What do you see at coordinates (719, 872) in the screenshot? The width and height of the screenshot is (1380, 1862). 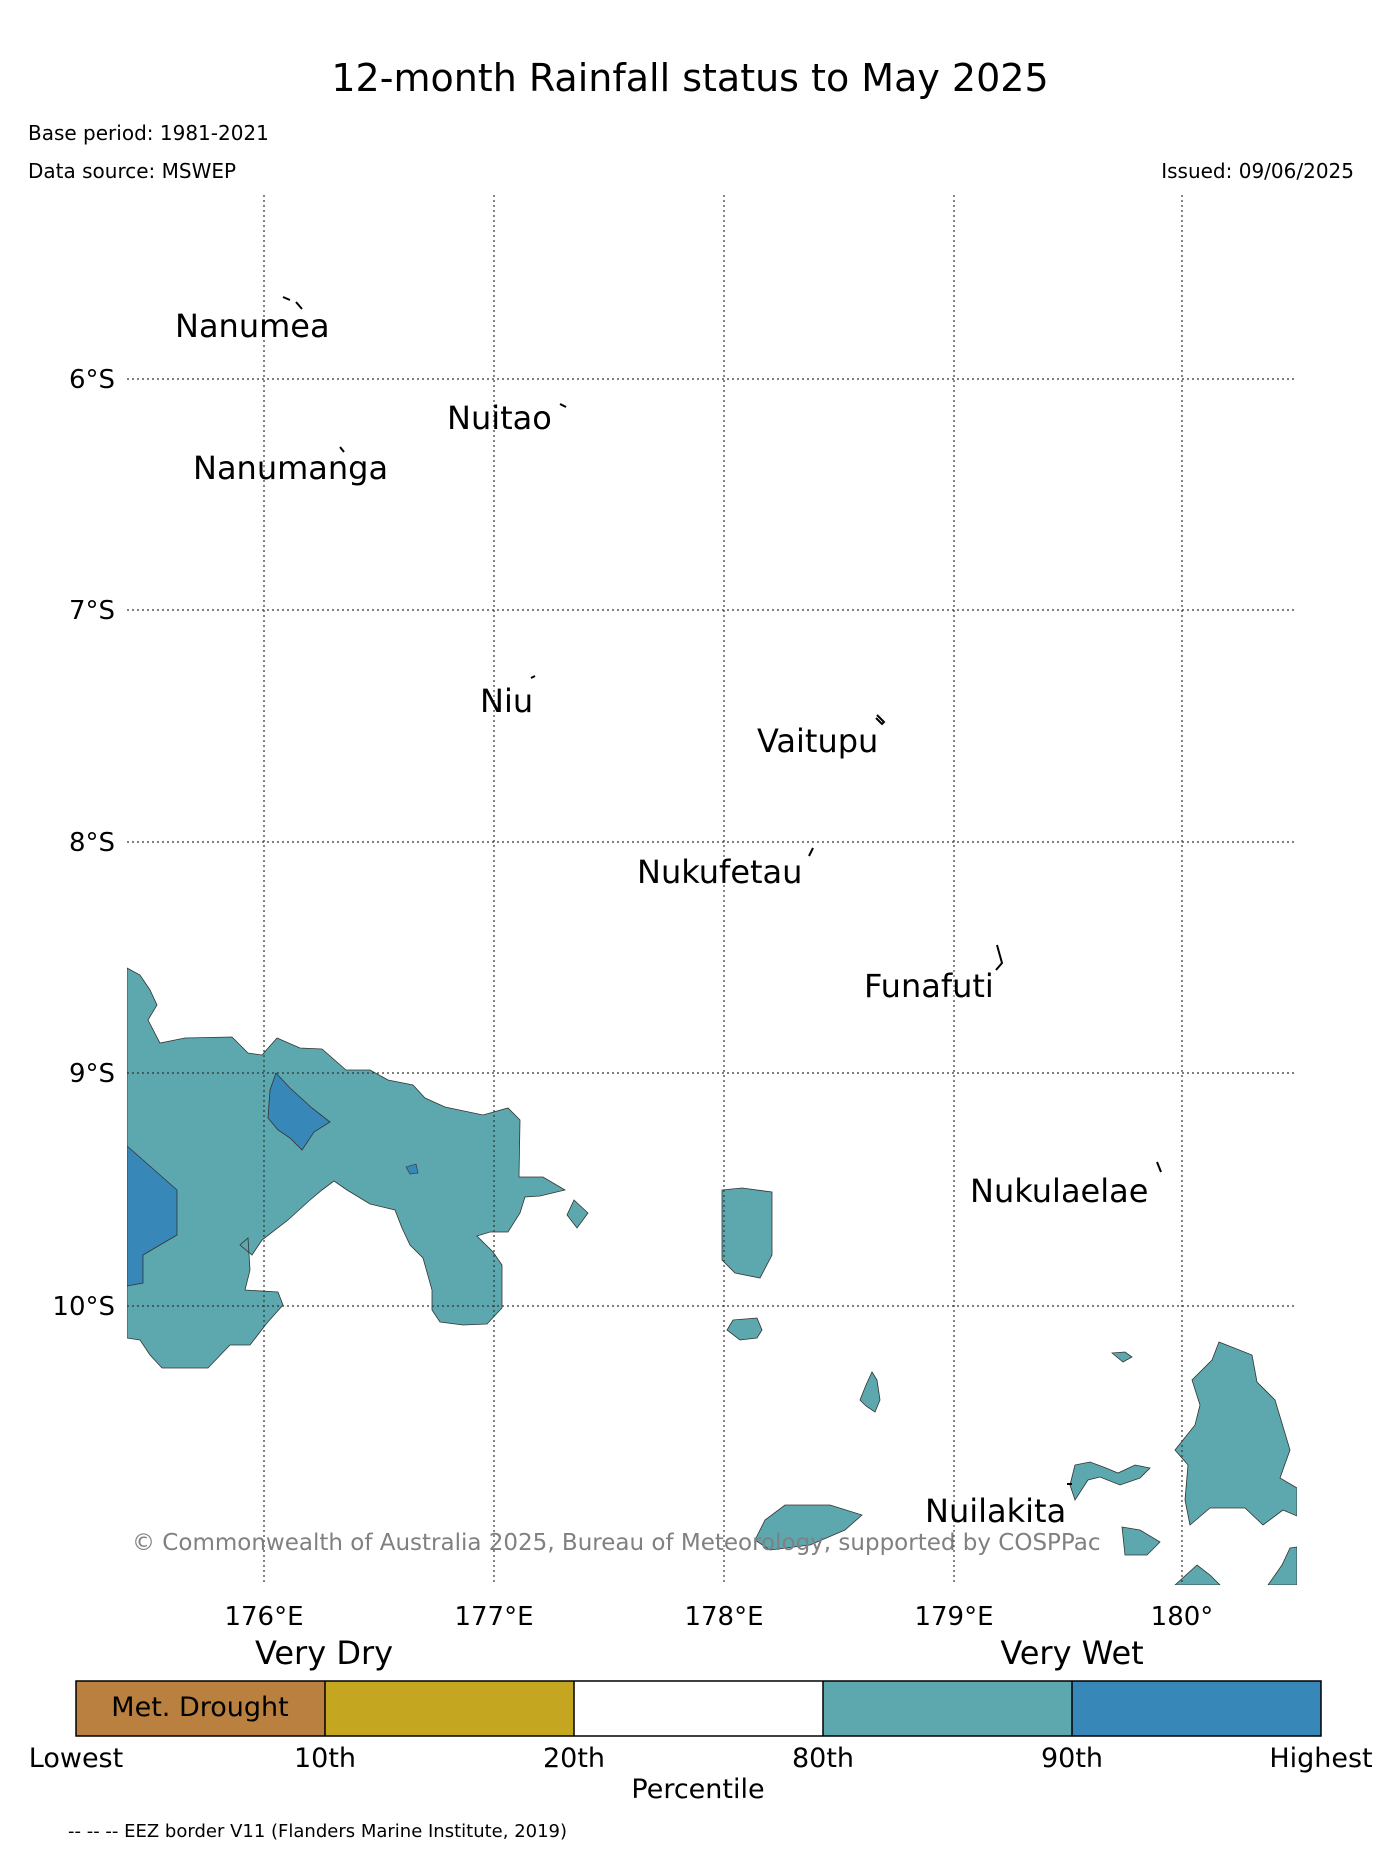 I see `island-label-nukufetau: Nukufetau` at bounding box center [719, 872].